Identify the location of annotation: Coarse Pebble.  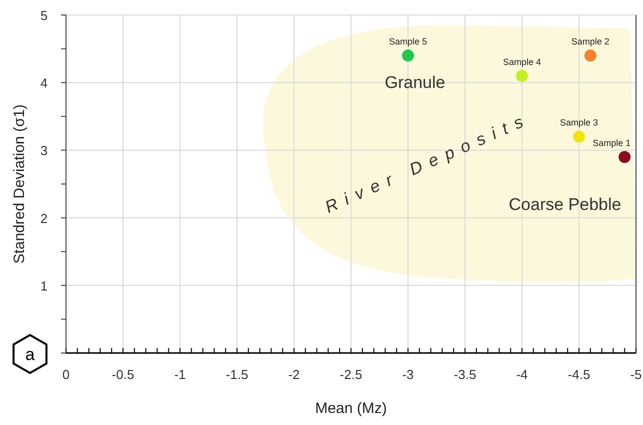
(565, 204).